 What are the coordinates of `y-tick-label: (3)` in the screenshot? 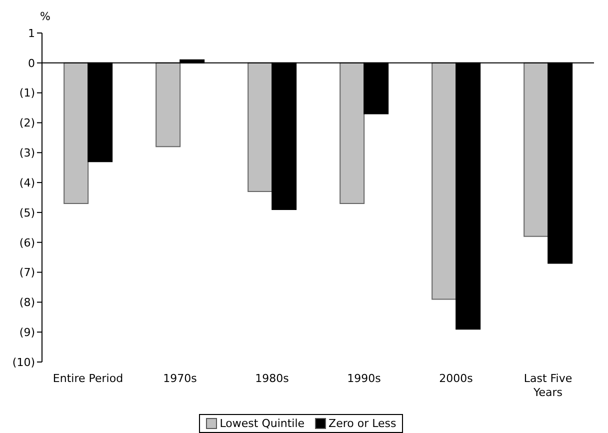 It's located at (27, 153).